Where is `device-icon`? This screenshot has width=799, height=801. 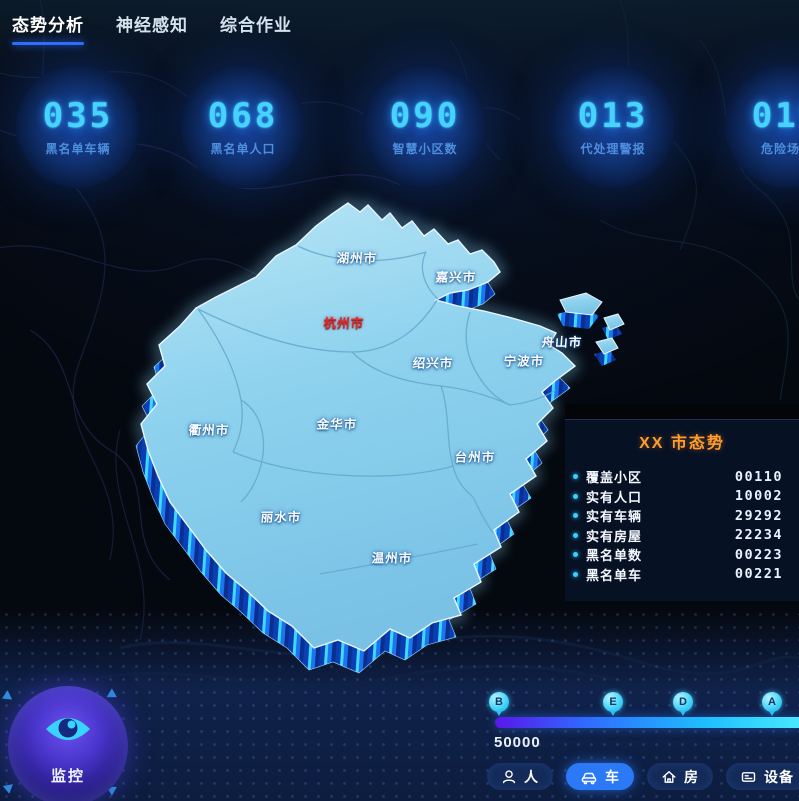
device-icon is located at coordinates (748, 776).